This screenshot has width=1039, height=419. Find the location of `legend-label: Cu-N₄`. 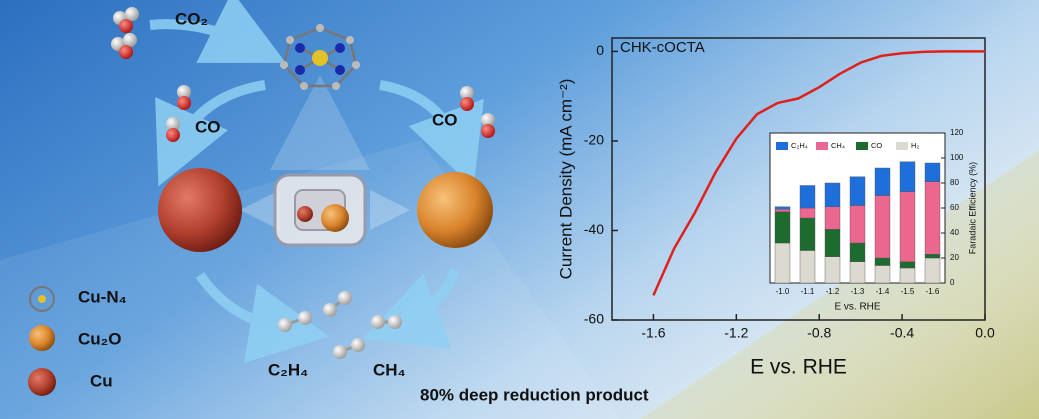

legend-label: Cu-N₄ is located at coordinates (102, 296).